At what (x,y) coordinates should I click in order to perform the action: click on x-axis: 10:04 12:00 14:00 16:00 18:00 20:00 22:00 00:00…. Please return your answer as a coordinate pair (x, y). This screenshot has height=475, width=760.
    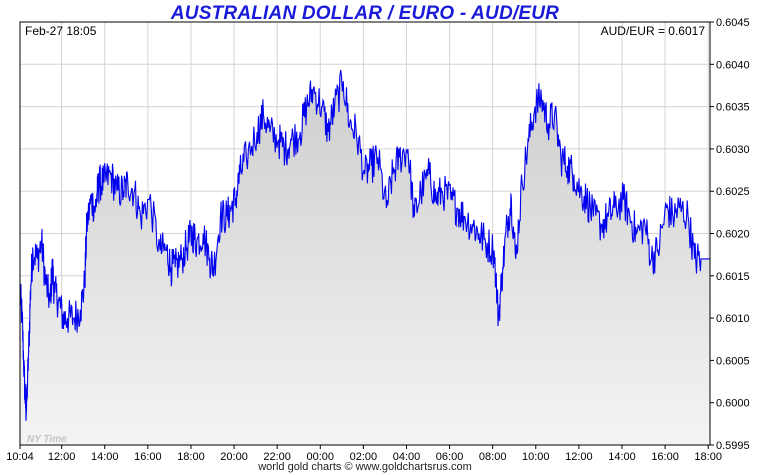
    Looking at the image, I should click on (364, 454).